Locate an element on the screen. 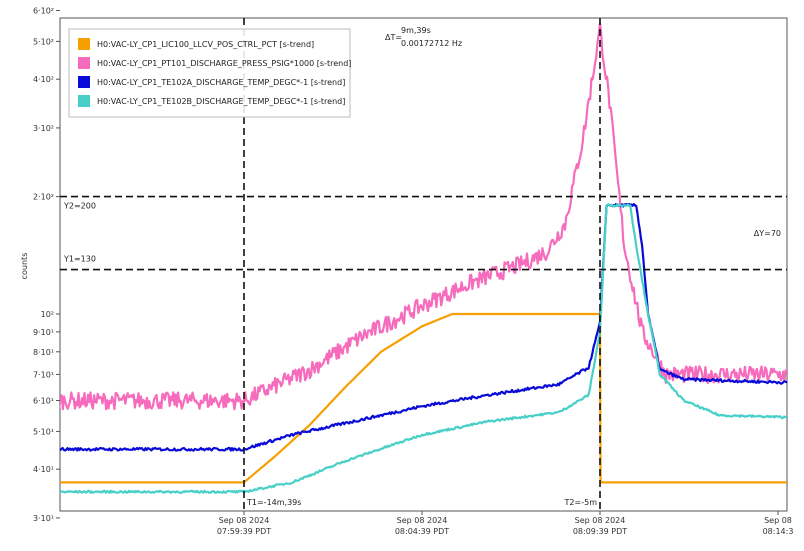 This screenshot has width=804, height=551. x-tick-label-time: 07:59:39 PDT is located at coordinates (244, 531).